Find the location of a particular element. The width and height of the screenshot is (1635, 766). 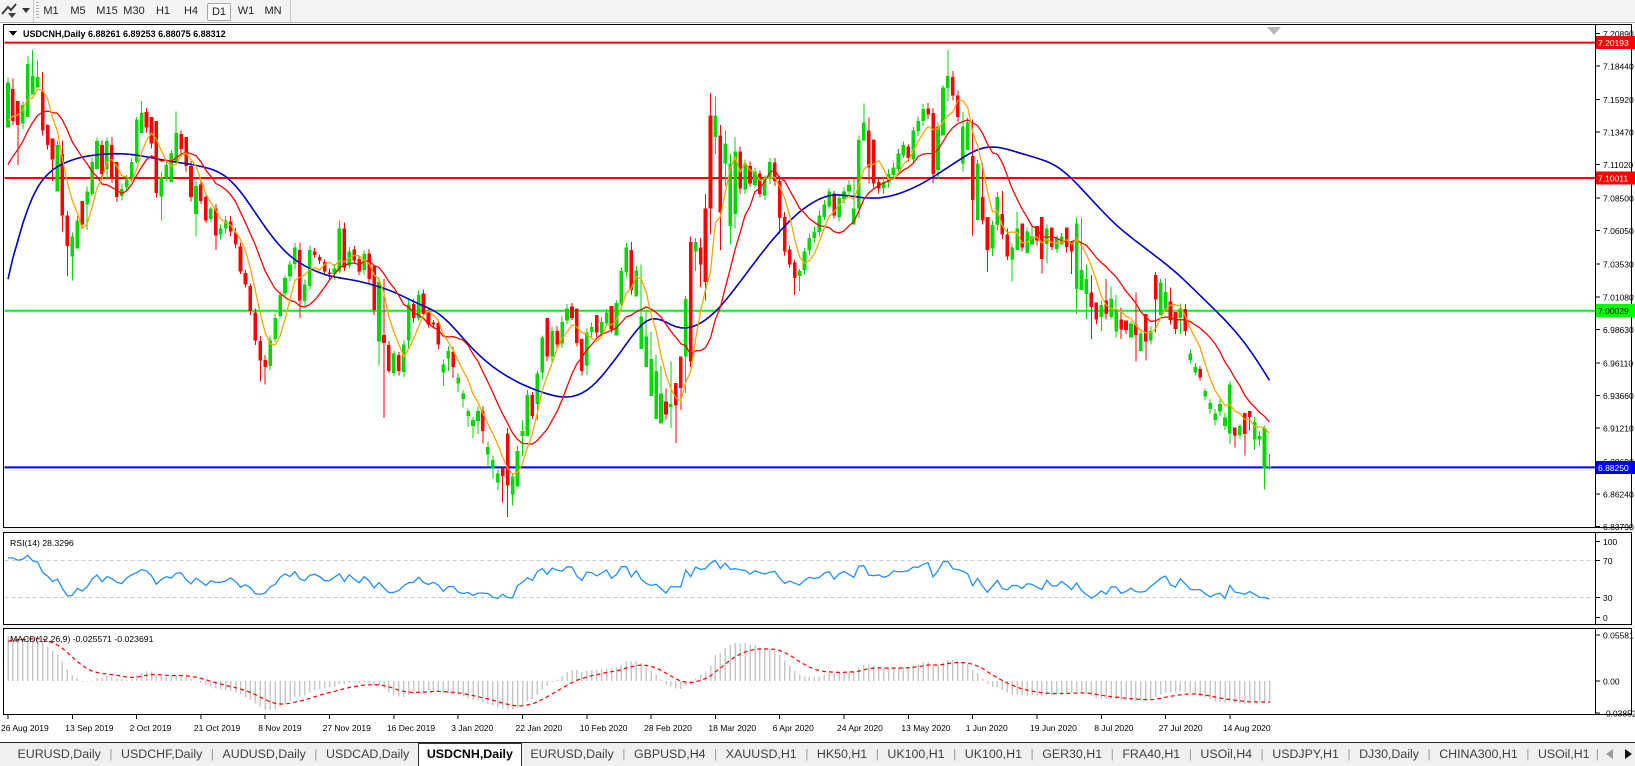

svg-text: RSI(14) 28.3296 is located at coordinates (42, 543).